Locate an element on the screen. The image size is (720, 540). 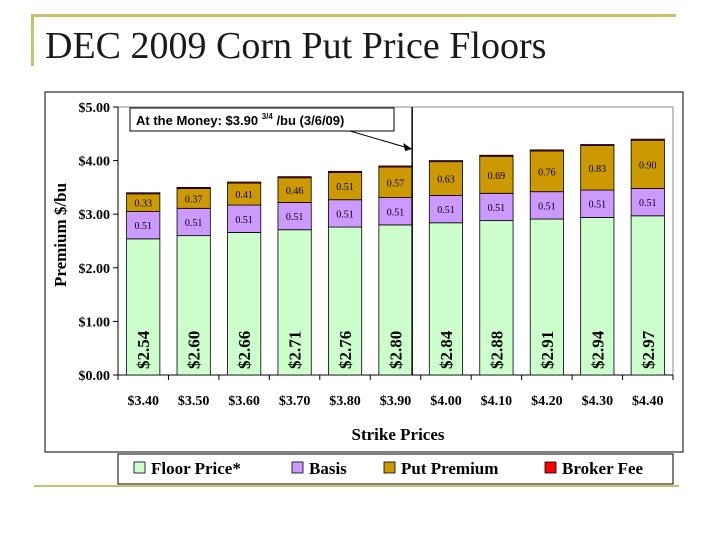
annotation-box is located at coordinates (262, 119).